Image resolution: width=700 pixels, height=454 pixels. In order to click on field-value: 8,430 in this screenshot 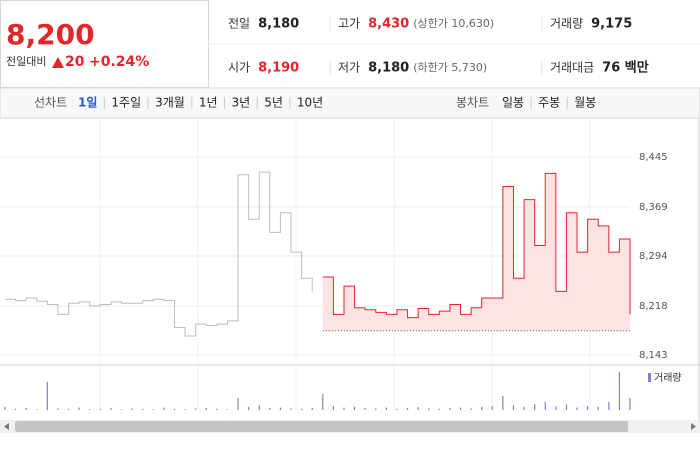, I will do `click(388, 24)`.